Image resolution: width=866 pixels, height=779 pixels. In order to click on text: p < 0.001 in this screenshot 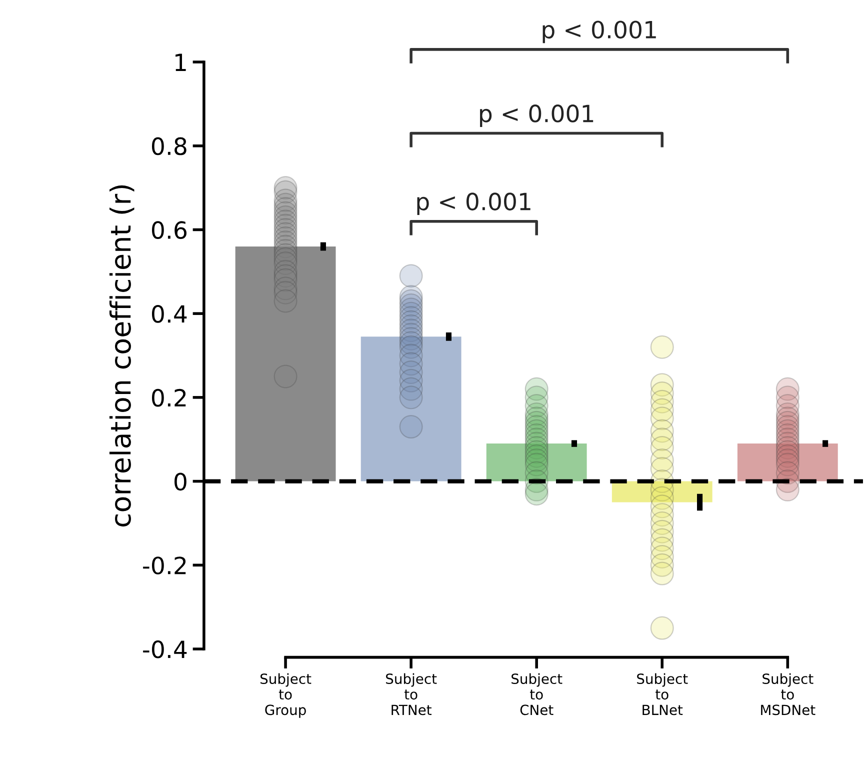, I will do `click(599, 32)`.